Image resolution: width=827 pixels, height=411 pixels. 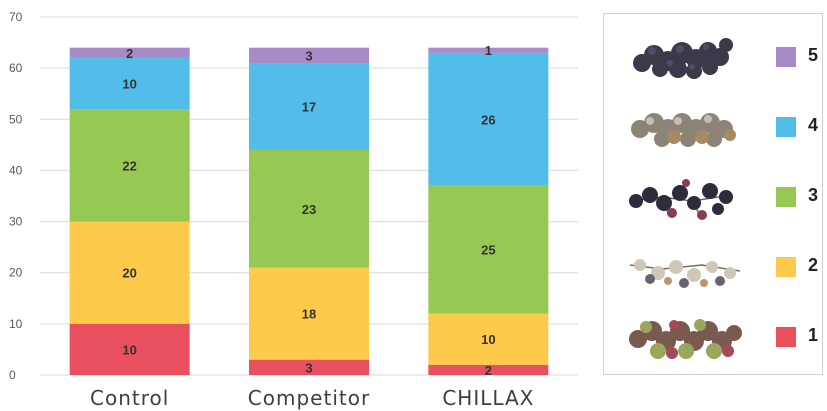 What do you see at coordinates (309, 398) in the screenshot?
I see `x-category-label: Competitor` at bounding box center [309, 398].